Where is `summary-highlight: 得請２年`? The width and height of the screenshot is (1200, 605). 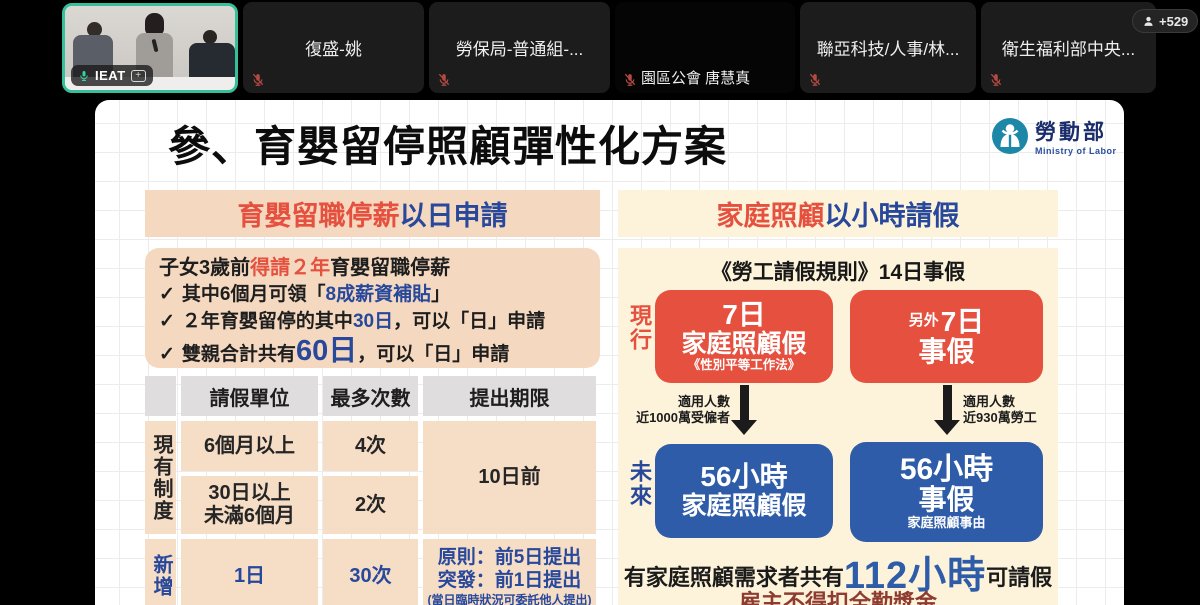
summary-highlight: 得請２年 is located at coordinates (290, 268).